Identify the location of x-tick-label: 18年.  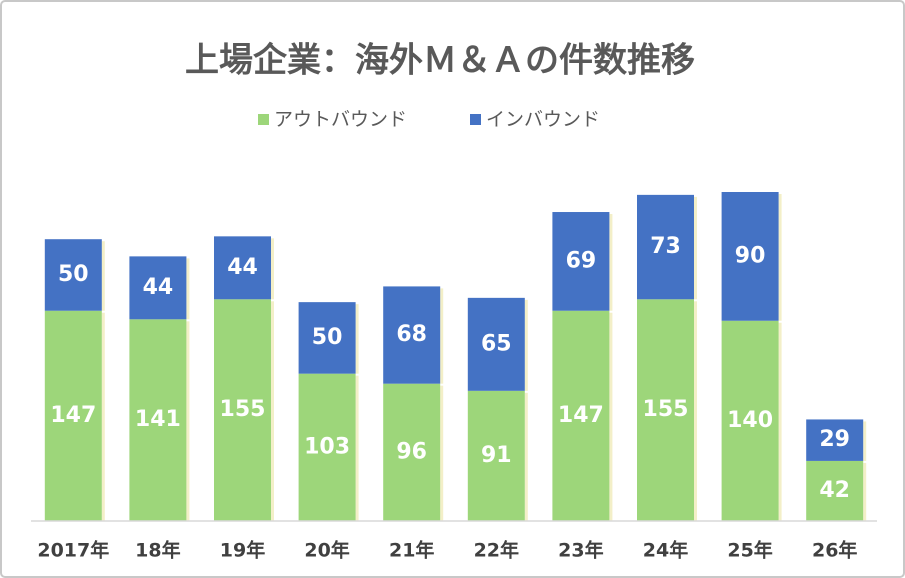
(157, 550).